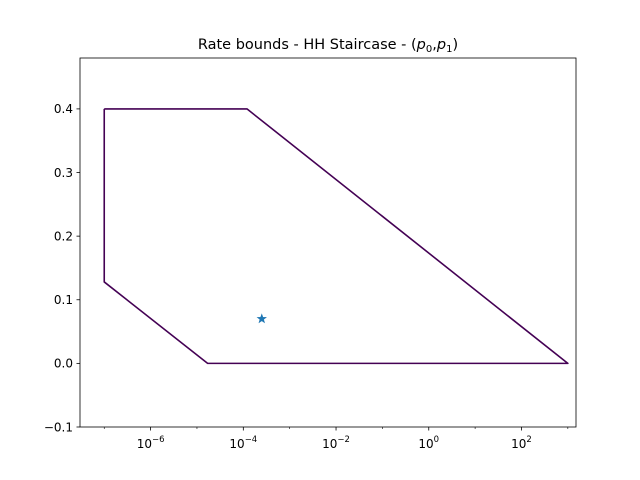 The height and width of the screenshot is (480, 640). What do you see at coordinates (336, 443) in the screenshot?
I see `x-tick-label-2: 10⁻²` at bounding box center [336, 443].